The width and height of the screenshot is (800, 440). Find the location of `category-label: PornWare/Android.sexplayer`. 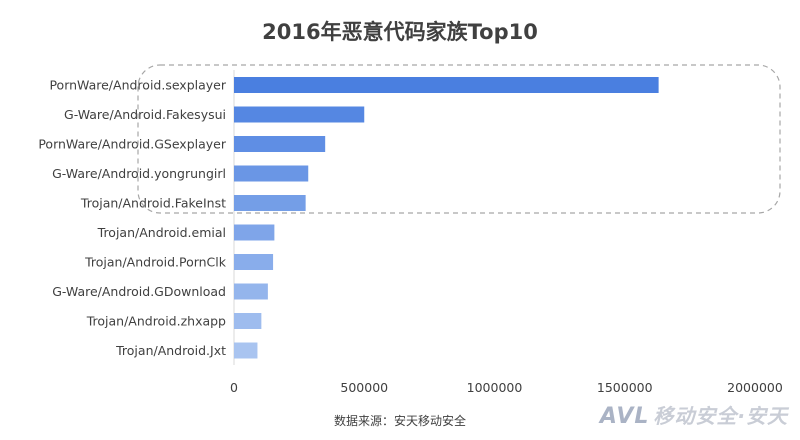

category-label: PornWare/Android.sexplayer is located at coordinates (137, 85).